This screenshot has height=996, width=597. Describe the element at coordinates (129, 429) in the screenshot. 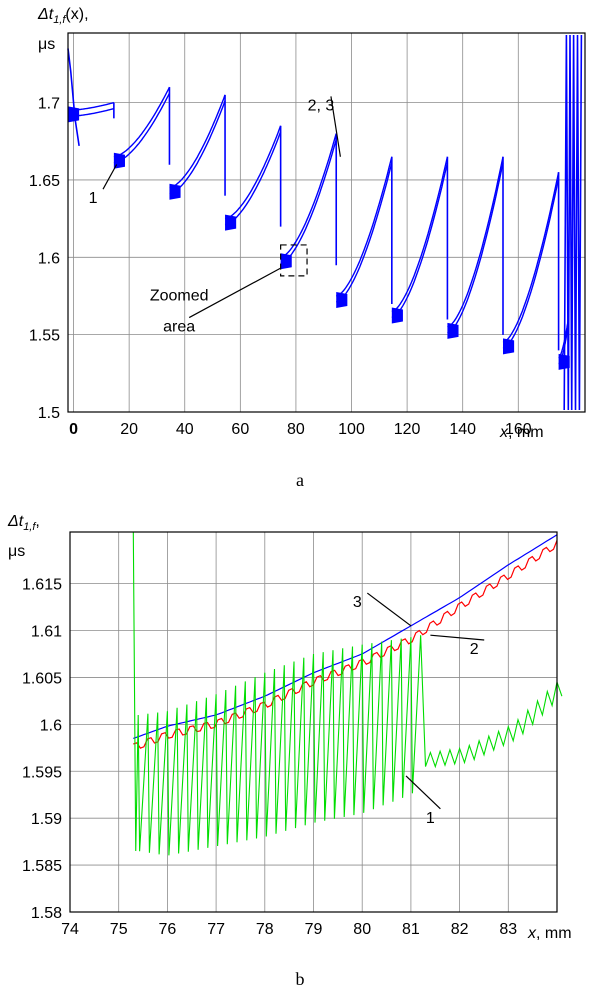

I see `x-tick-label: 20` at that location.